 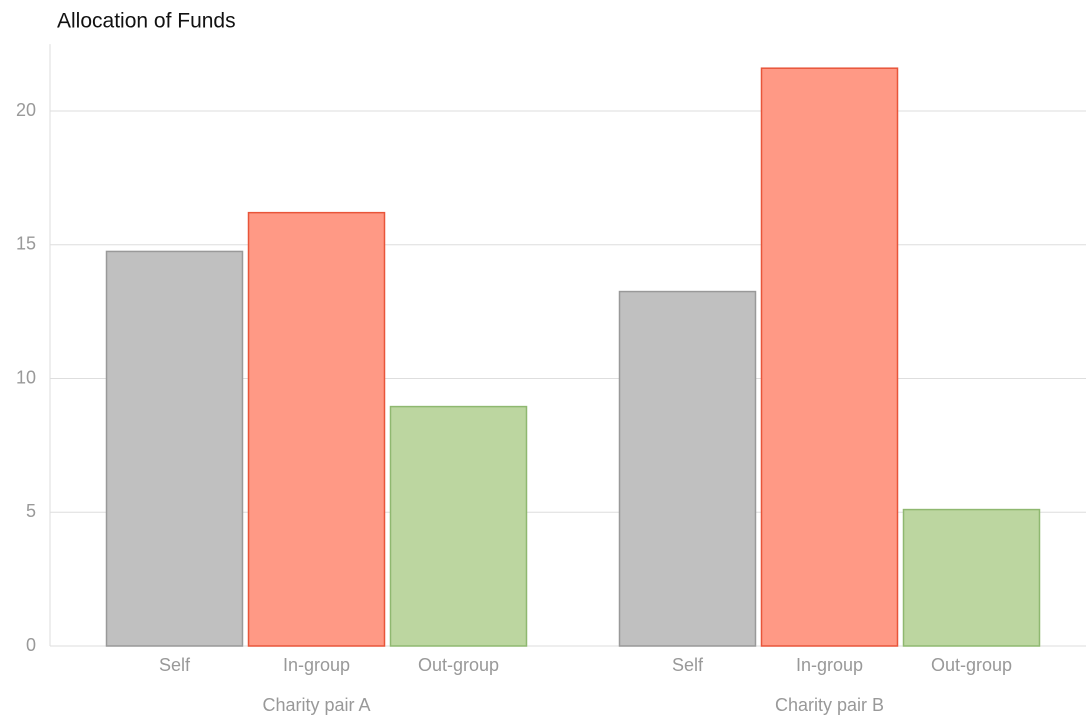 What do you see at coordinates (26, 244) in the screenshot?
I see `y-tick-label: 15` at bounding box center [26, 244].